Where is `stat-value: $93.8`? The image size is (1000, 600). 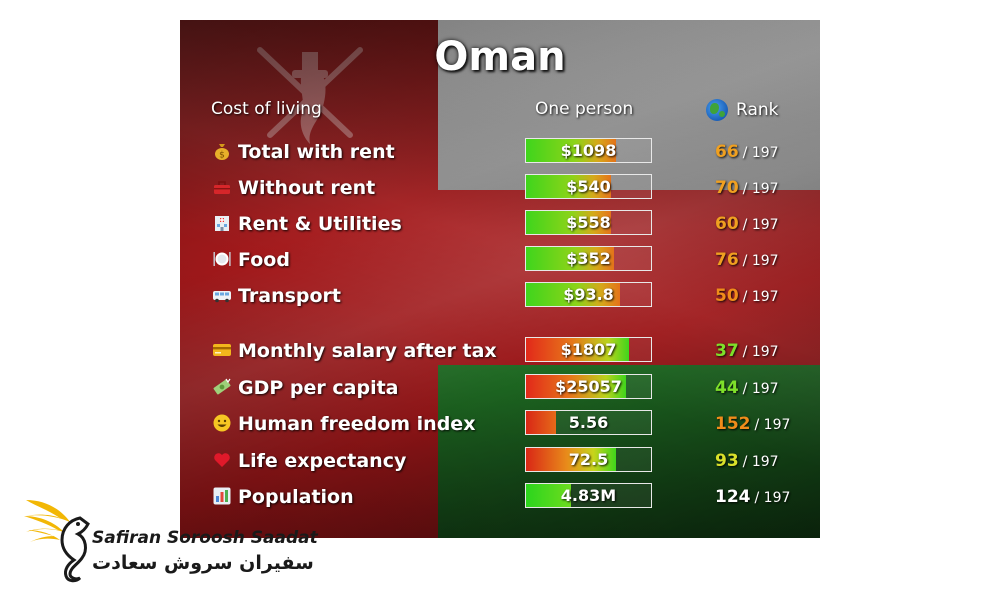
stat-value: $93.8 is located at coordinates (588, 294).